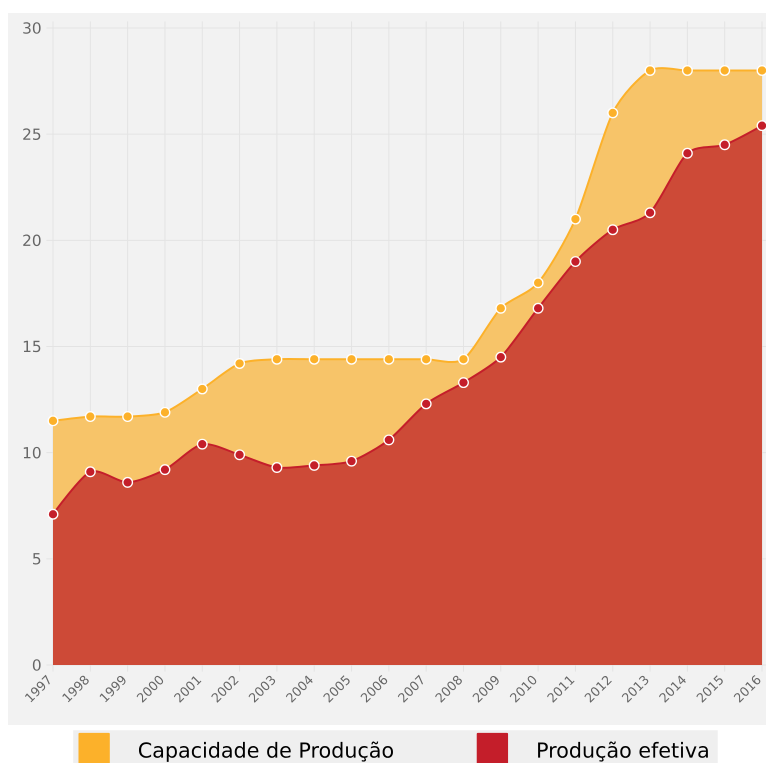 The image size is (766, 763). What do you see at coordinates (623, 752) in the screenshot?
I see `legend-label: Produção efetiva` at bounding box center [623, 752].